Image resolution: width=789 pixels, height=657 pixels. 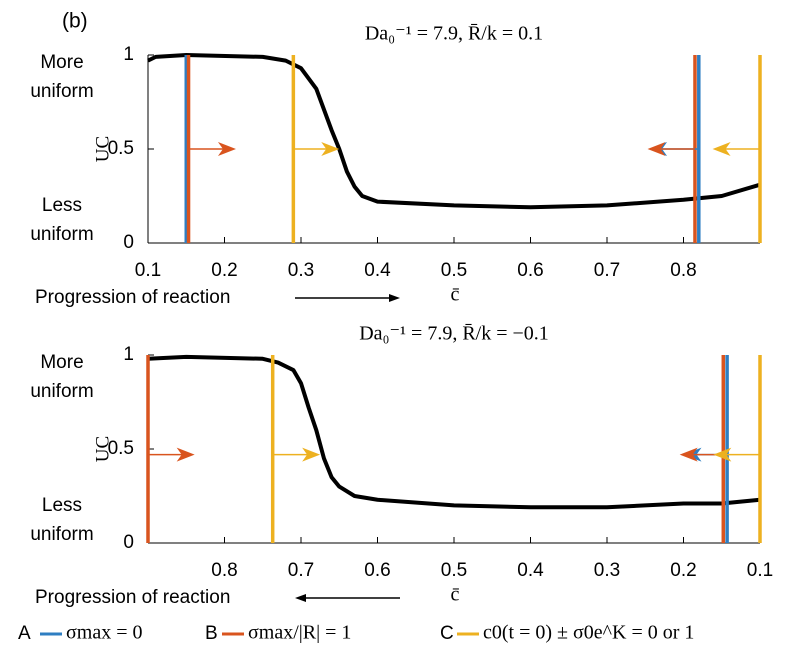 What do you see at coordinates (104, 633) in the screenshot?
I see `legend-label: σmax = 0` at bounding box center [104, 633].